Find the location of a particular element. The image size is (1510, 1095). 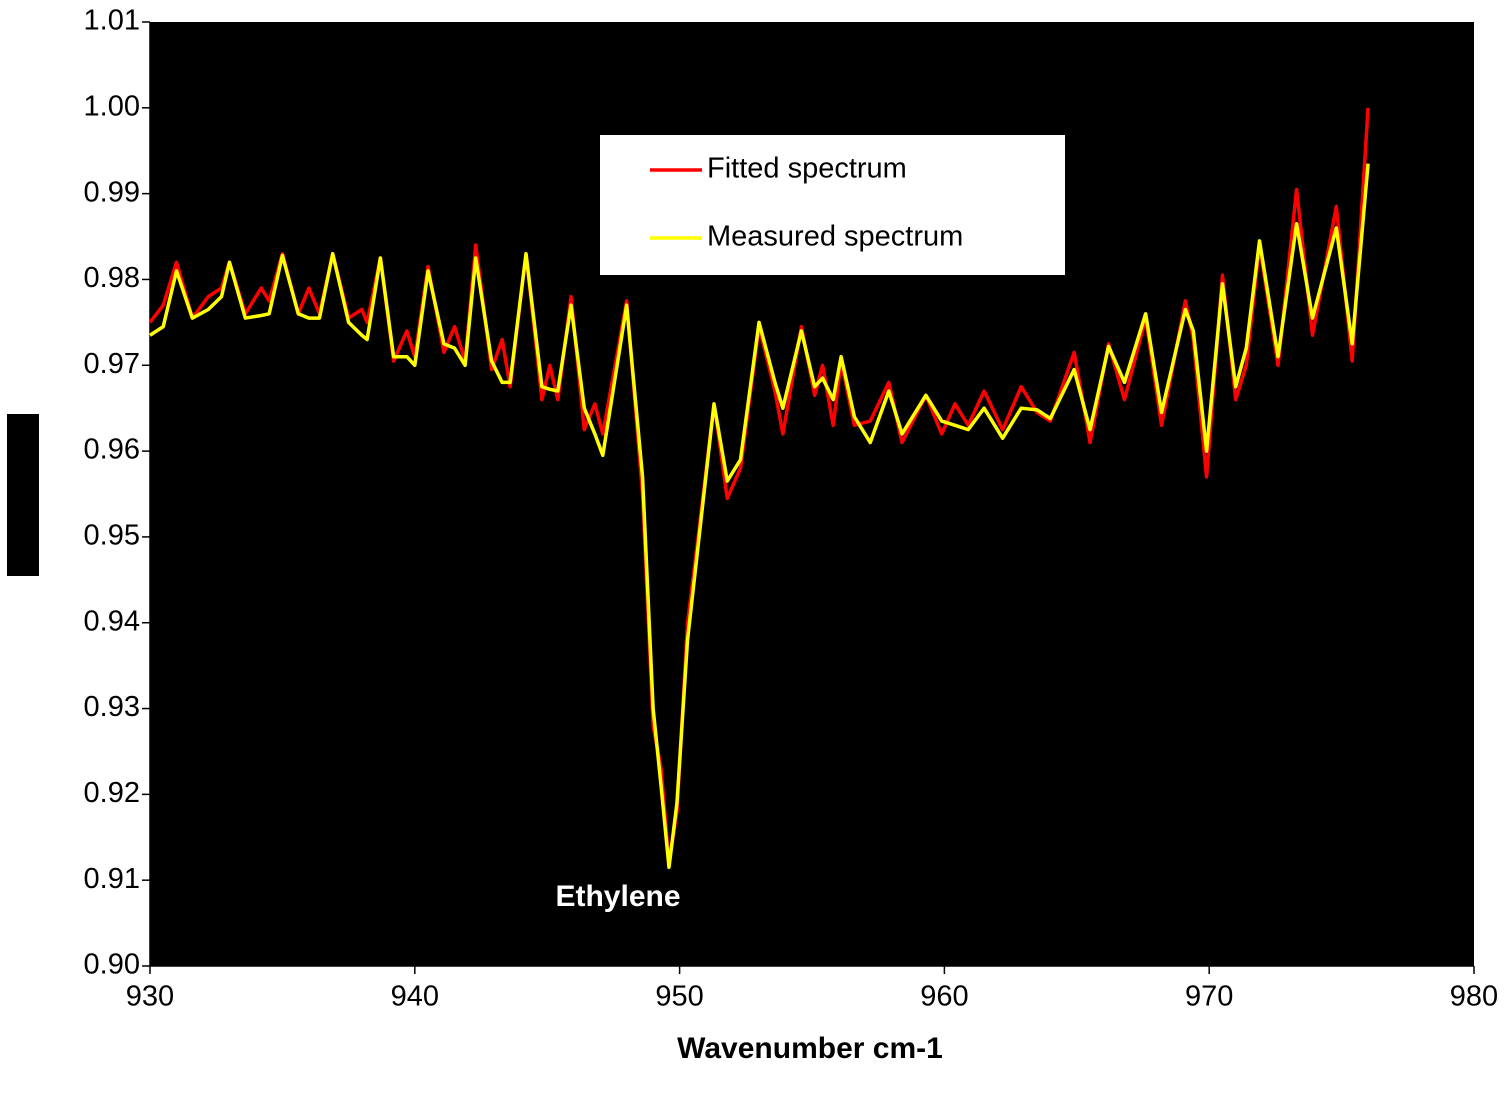

y-tick-label: 0.97 is located at coordinates (112, 364).